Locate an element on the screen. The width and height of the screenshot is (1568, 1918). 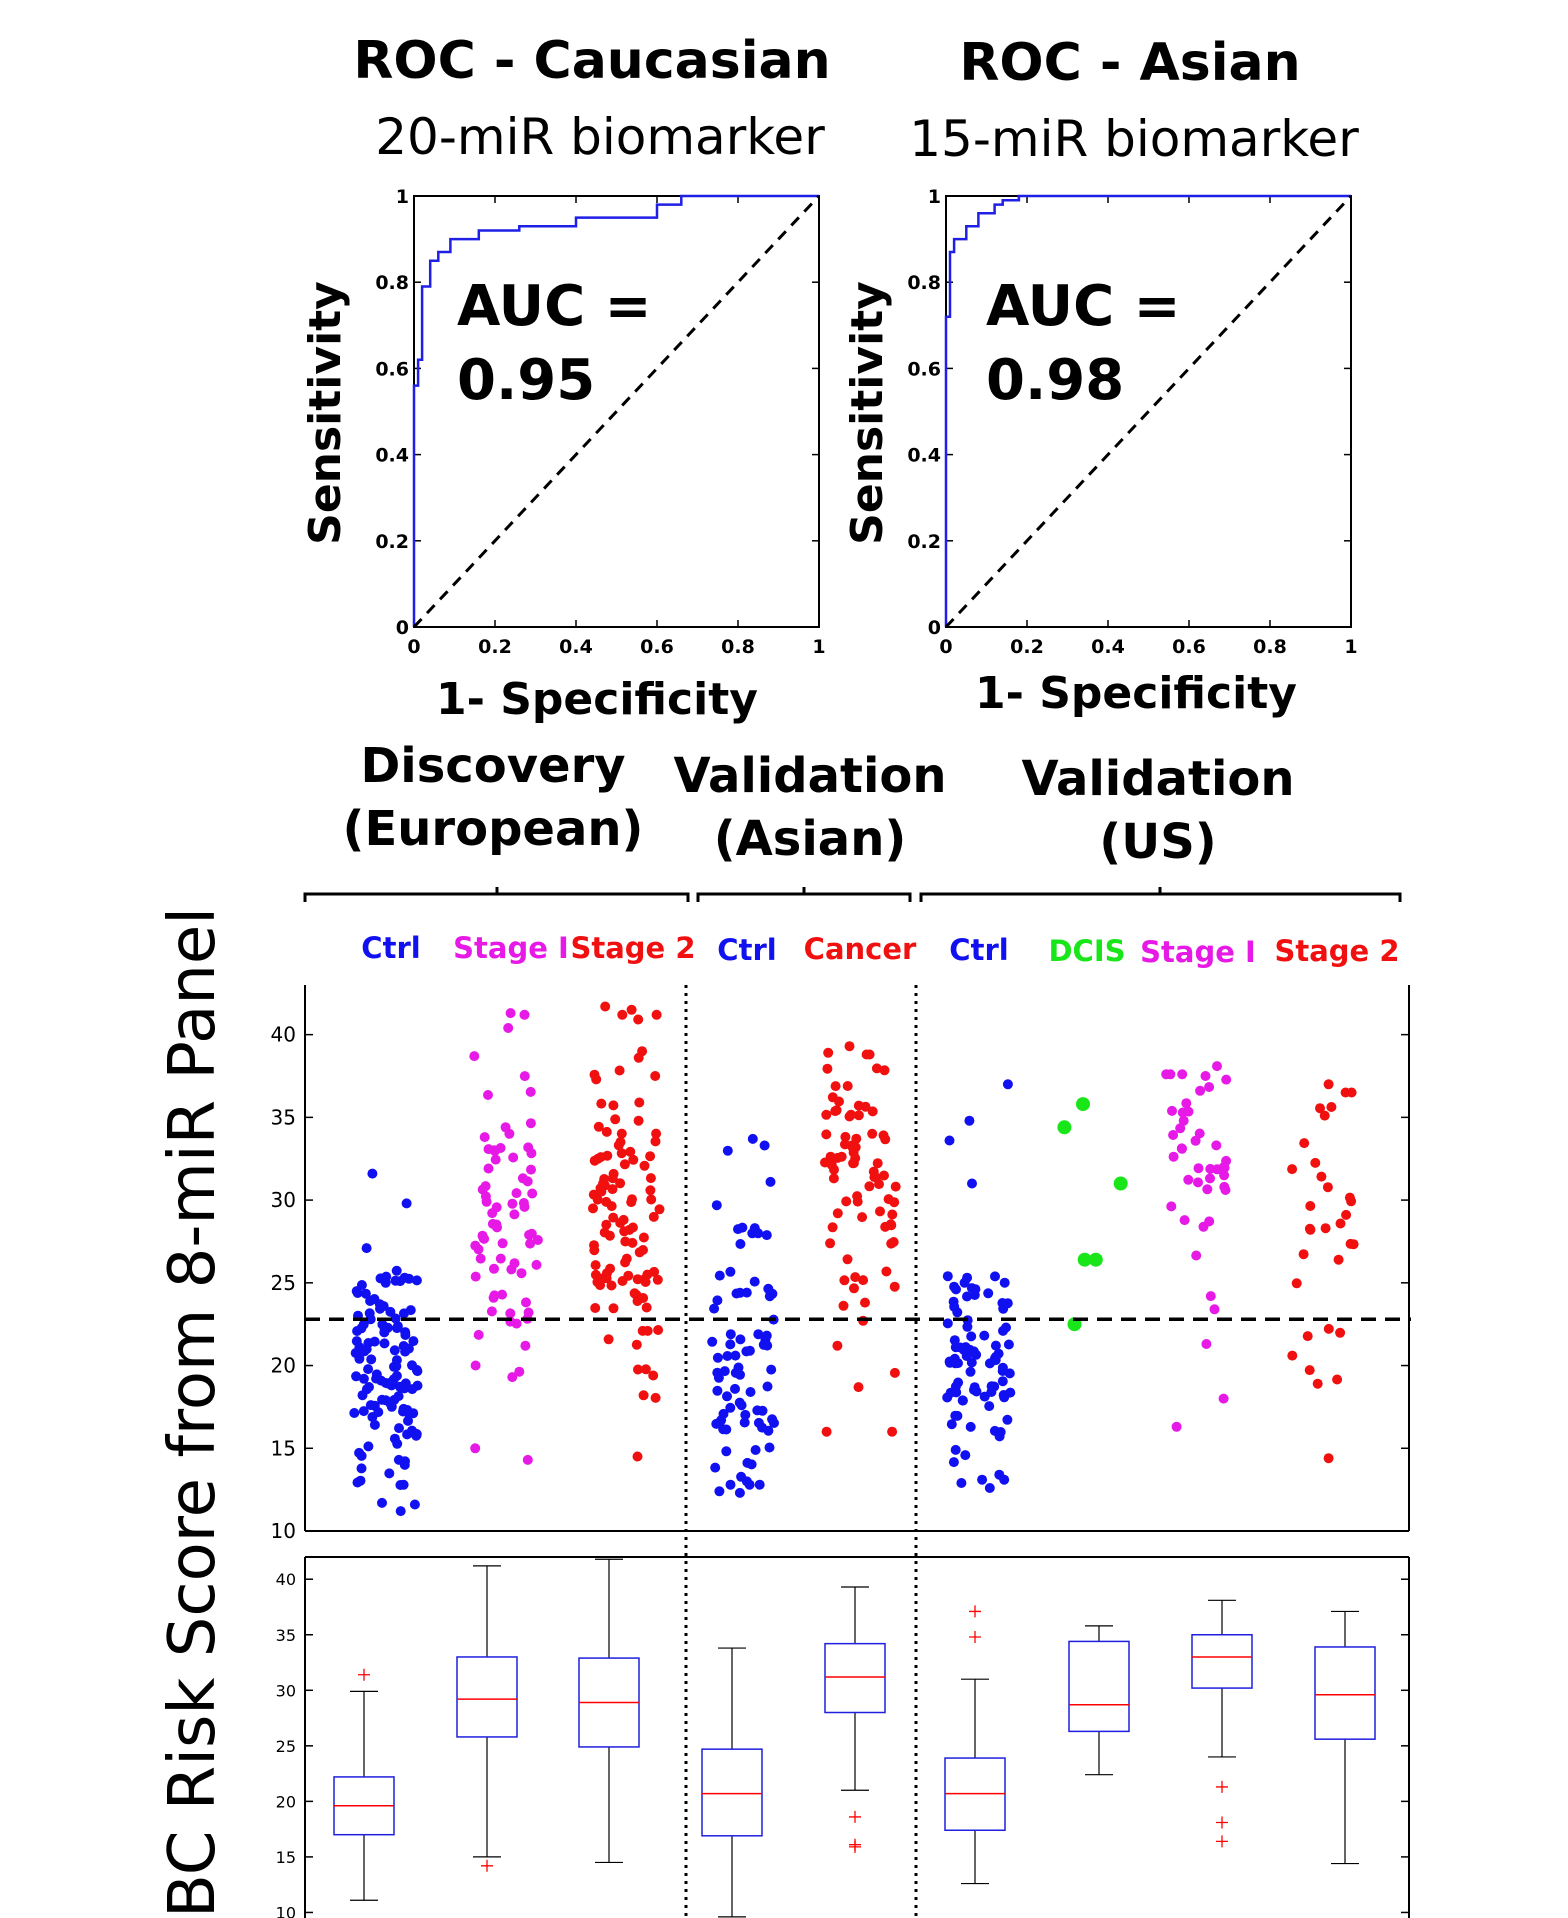
y-tick-label: 0.4 is located at coordinates (924, 456).